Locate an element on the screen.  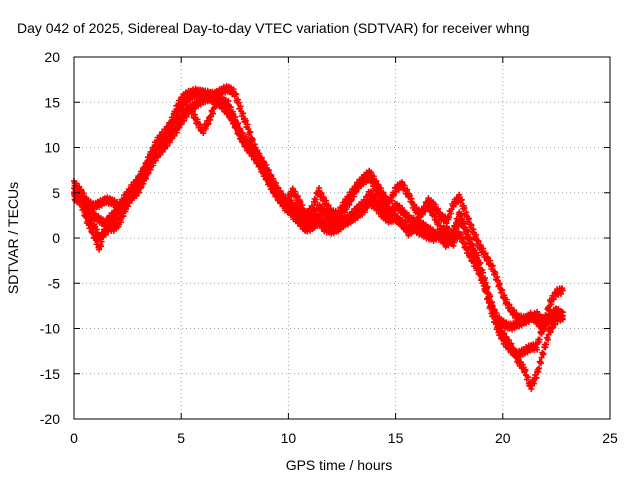
y-axis-label: SDTVAR / TECUs is located at coordinates (13, 238).